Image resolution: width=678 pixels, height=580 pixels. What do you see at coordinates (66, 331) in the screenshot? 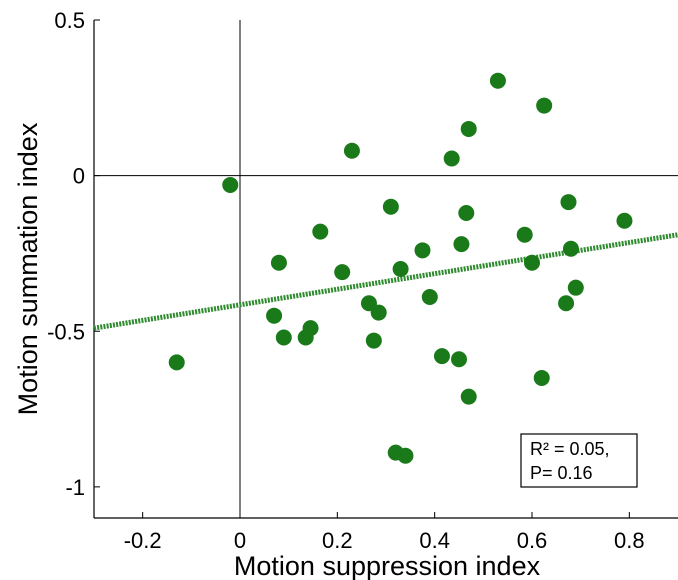
I see `y-tick-label: -0.5` at bounding box center [66, 331].